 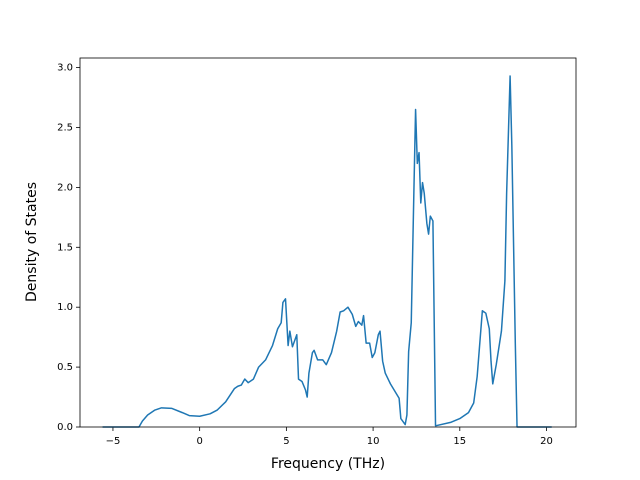 What do you see at coordinates (65, 367) in the screenshot?
I see `y-tick-label: 0.5` at bounding box center [65, 367].